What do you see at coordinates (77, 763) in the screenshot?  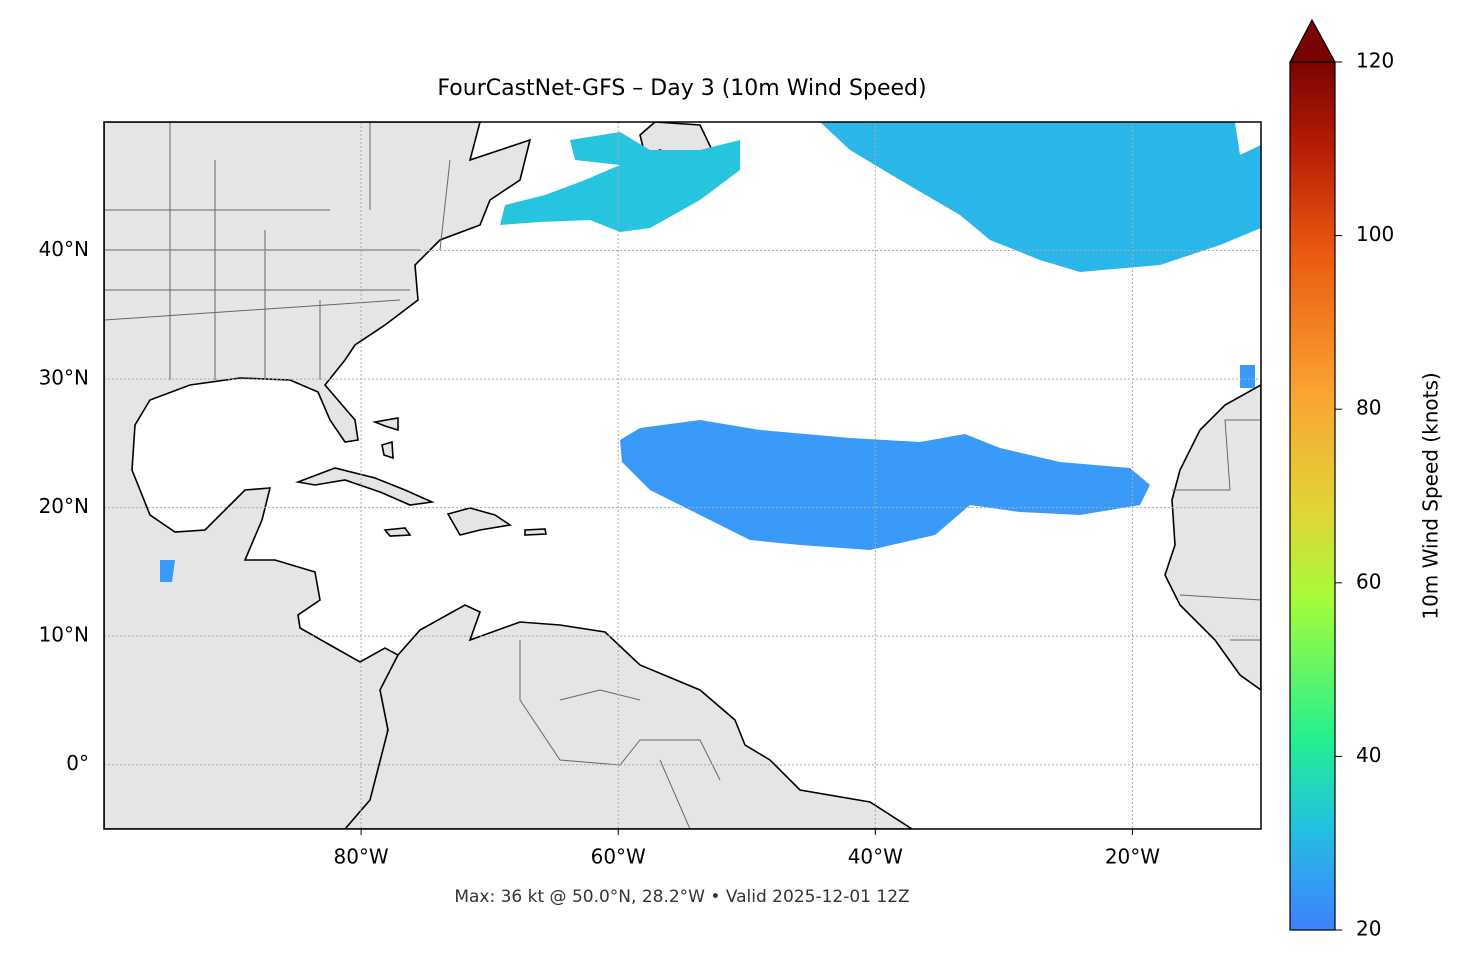 I see `y-tick-label: 0°` at bounding box center [77, 763].